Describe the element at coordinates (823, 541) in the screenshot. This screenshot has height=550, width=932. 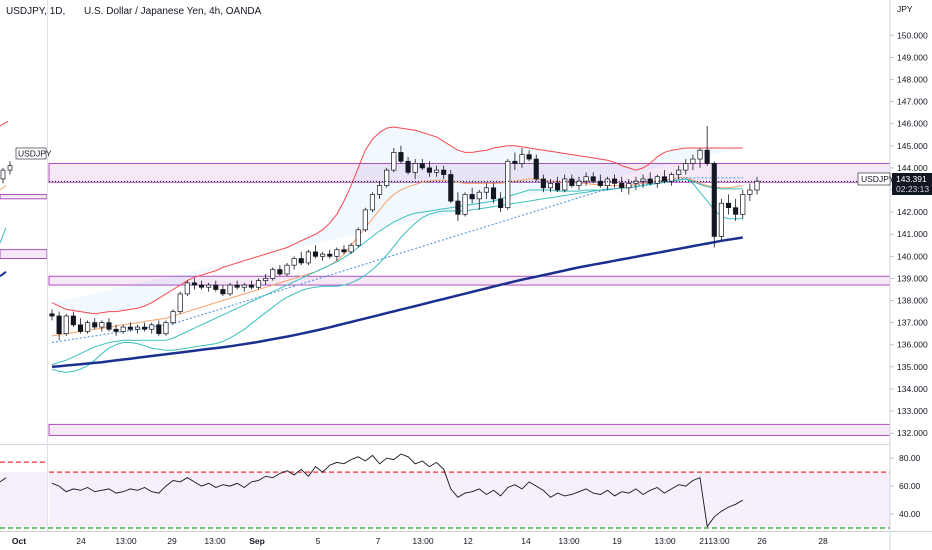
I see `time-tick-label: 28` at that location.